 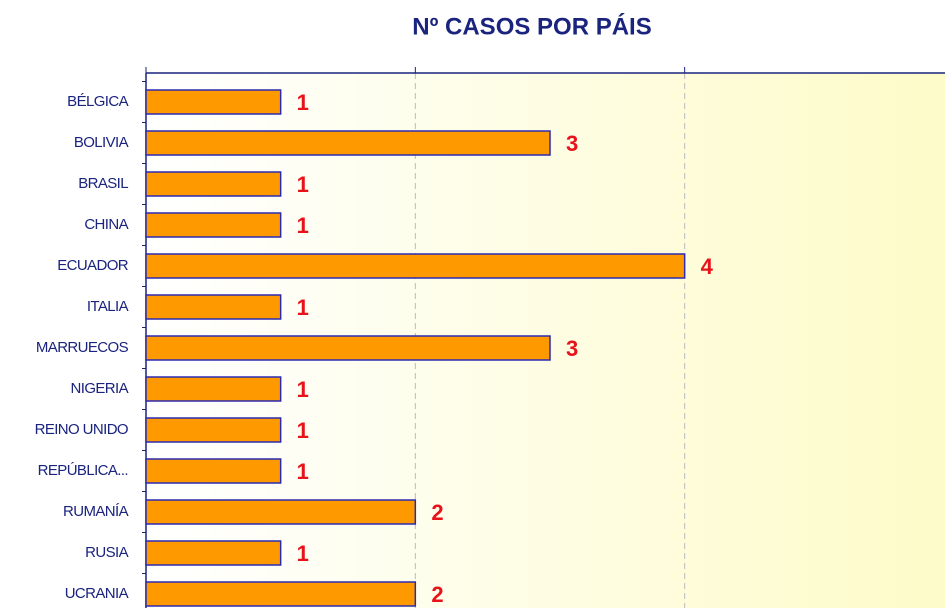 What do you see at coordinates (97, 593) in the screenshot?
I see `y-tick-label: UCRANIA` at bounding box center [97, 593].